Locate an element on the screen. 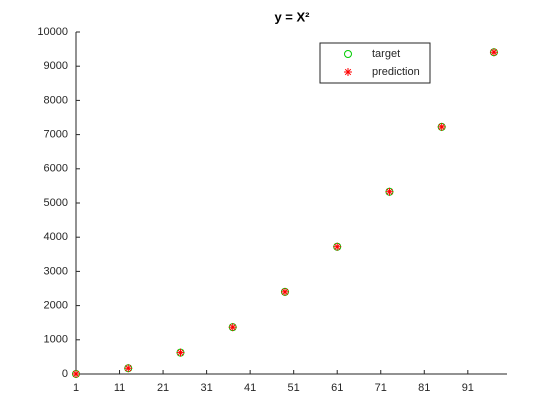 Image resolution: width=560 pixels, height=420 pixels. y-tick-label: 8000 is located at coordinates (56, 100).